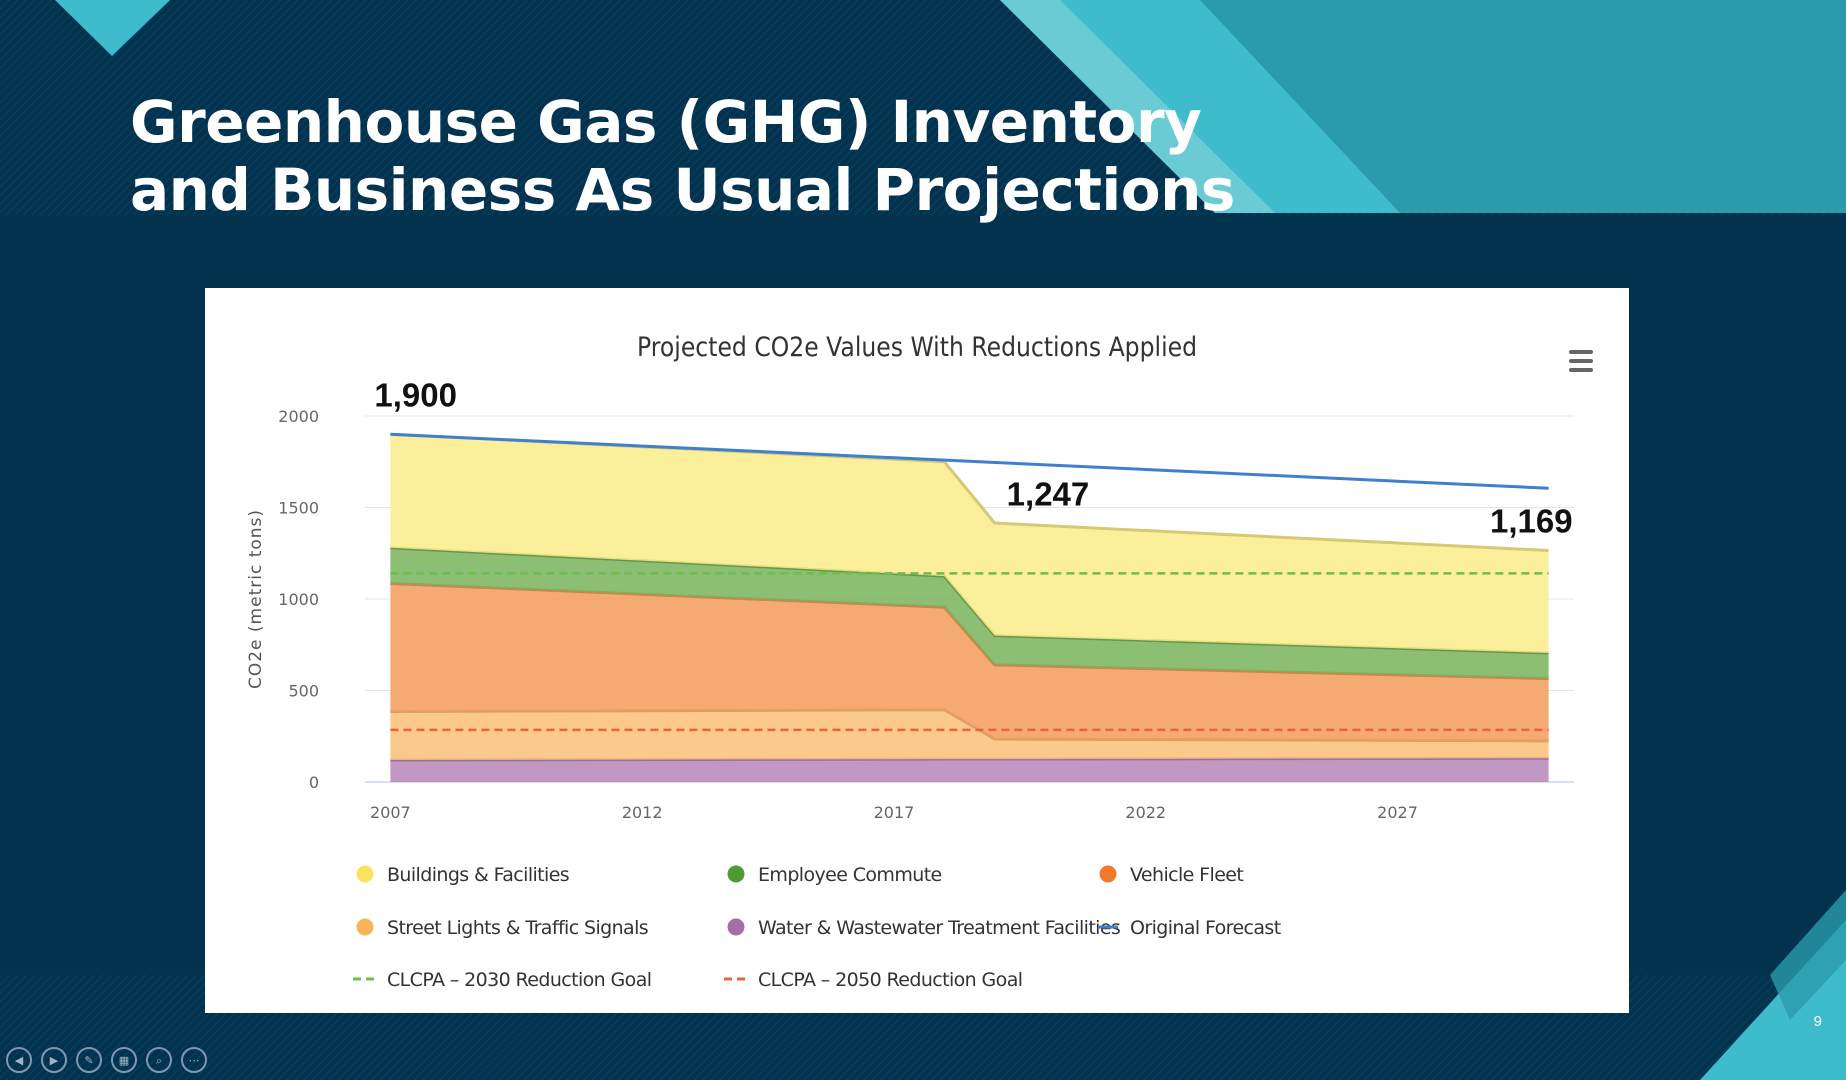  I want to click on chart-menu-button, so click(1581, 361).